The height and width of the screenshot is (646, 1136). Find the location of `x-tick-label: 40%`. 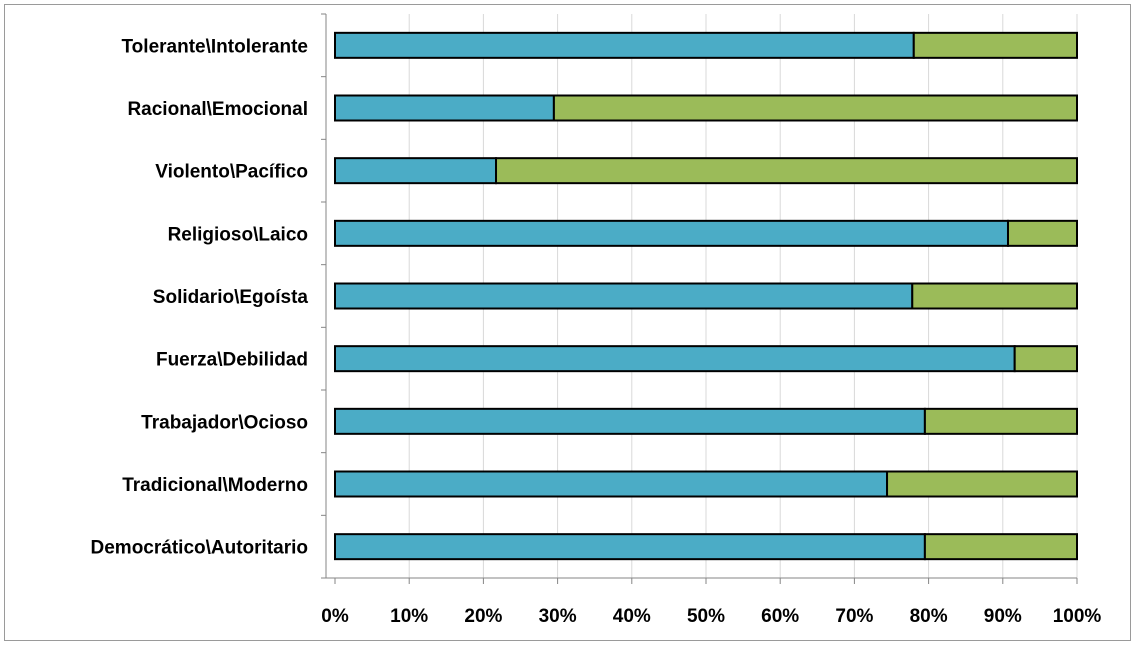

x-tick-label: 40% is located at coordinates (632, 616).